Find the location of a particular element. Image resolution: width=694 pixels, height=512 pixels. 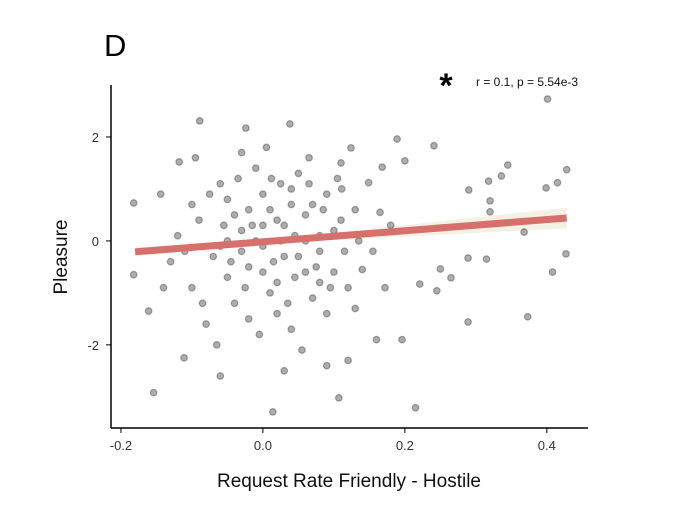

regression-line-group is located at coordinates (350, 235).